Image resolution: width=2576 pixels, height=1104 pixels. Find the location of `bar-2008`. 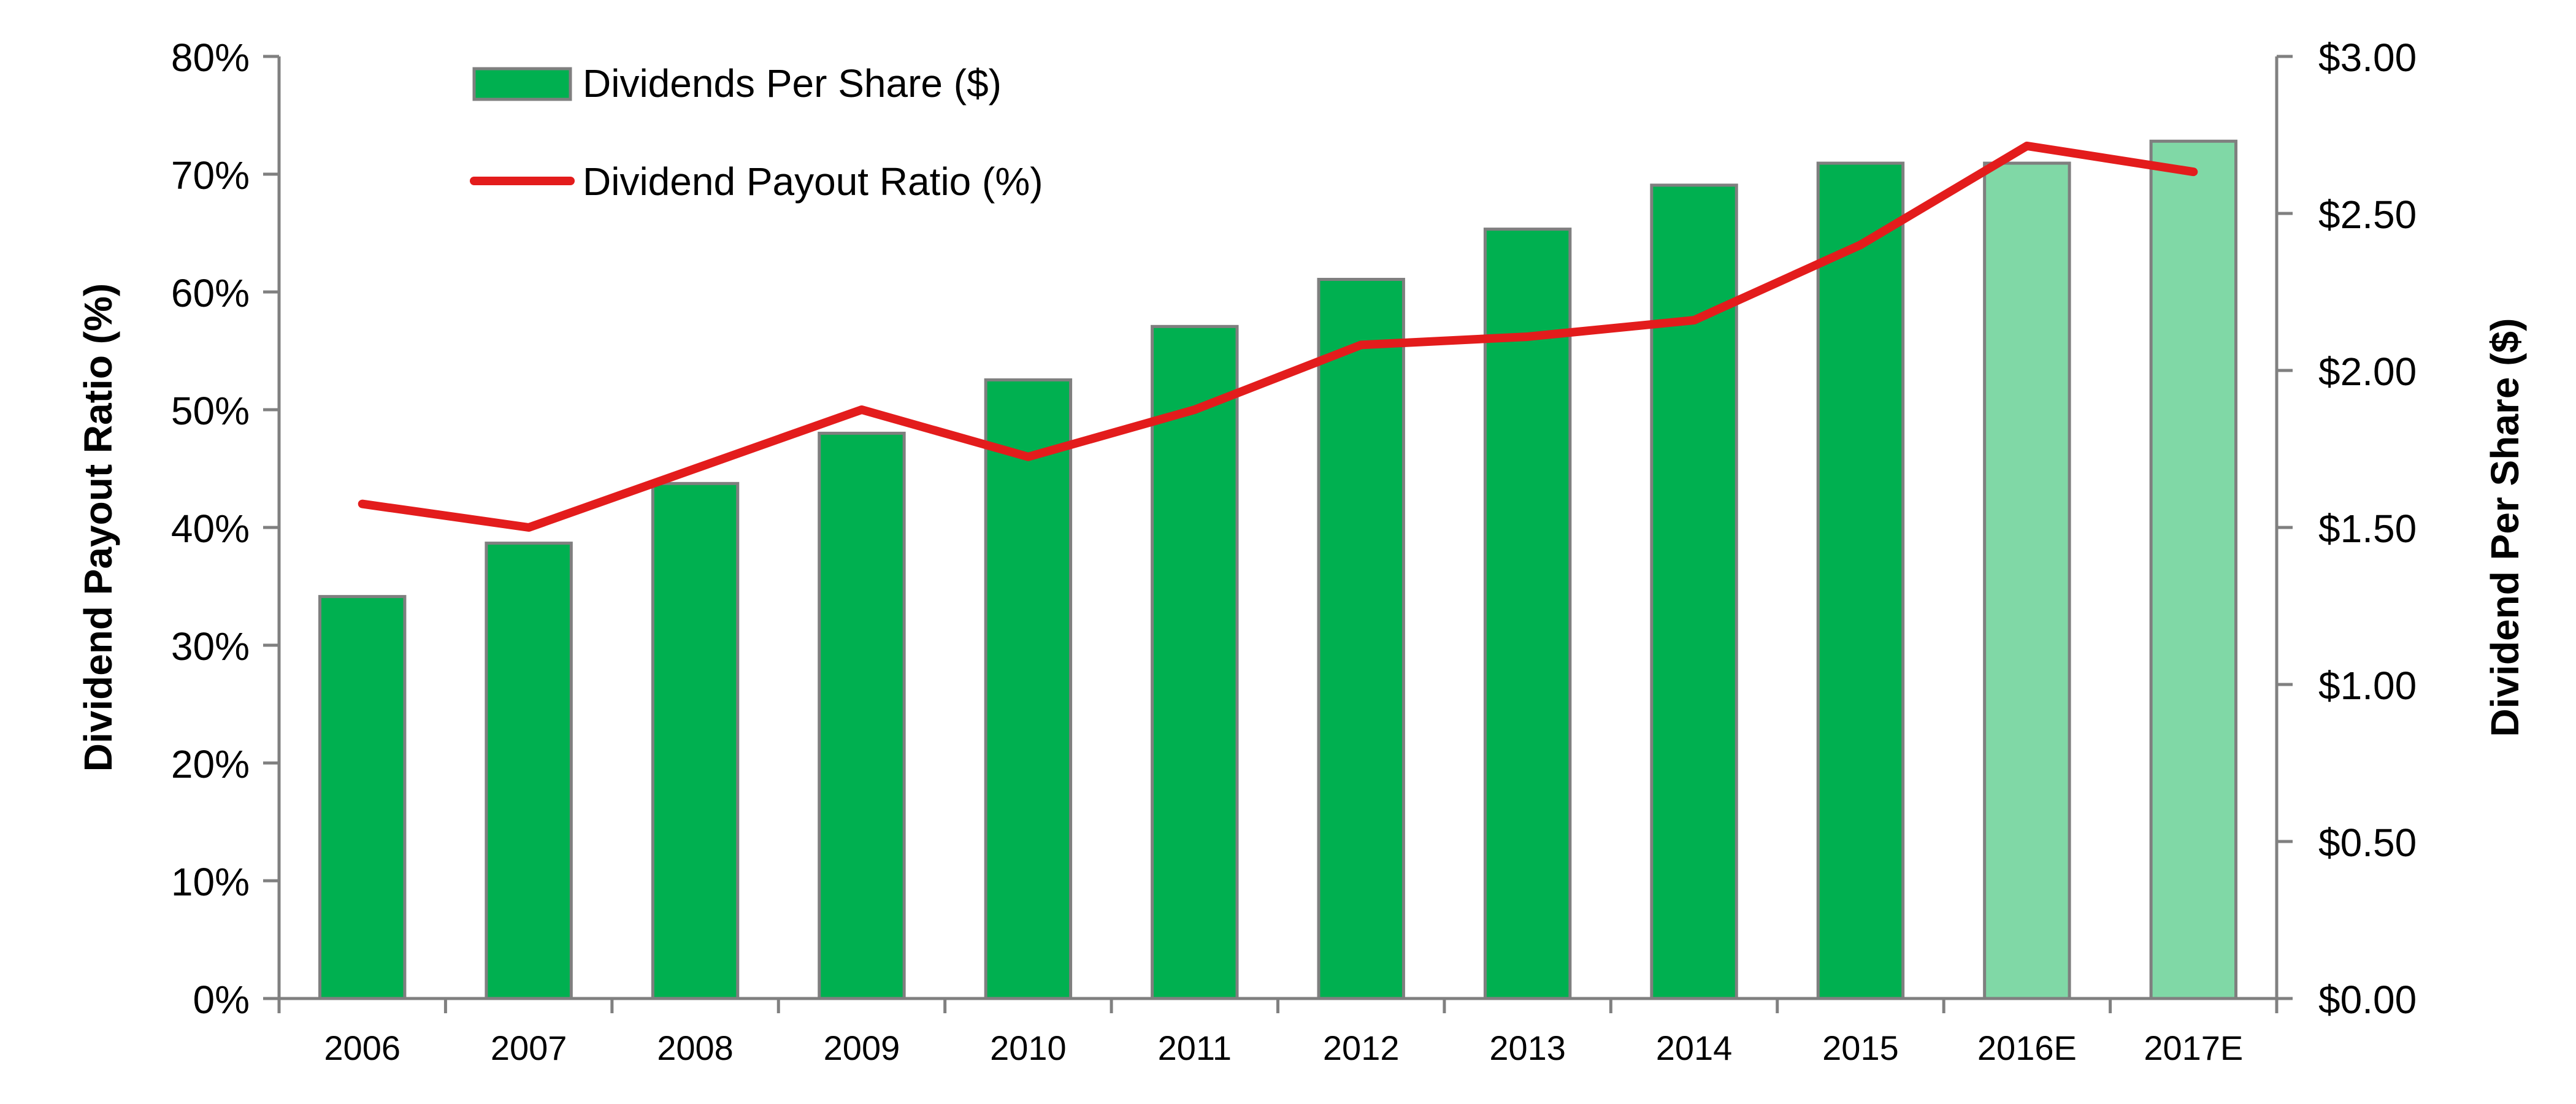

bar-2008 is located at coordinates (695, 740).